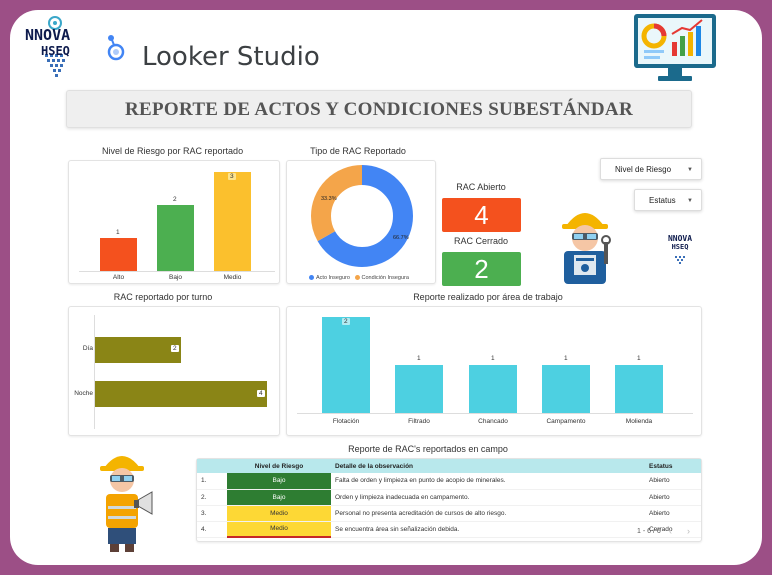  Describe the element at coordinates (232, 277) in the screenshot. I see `label-medio: Medio` at that location.